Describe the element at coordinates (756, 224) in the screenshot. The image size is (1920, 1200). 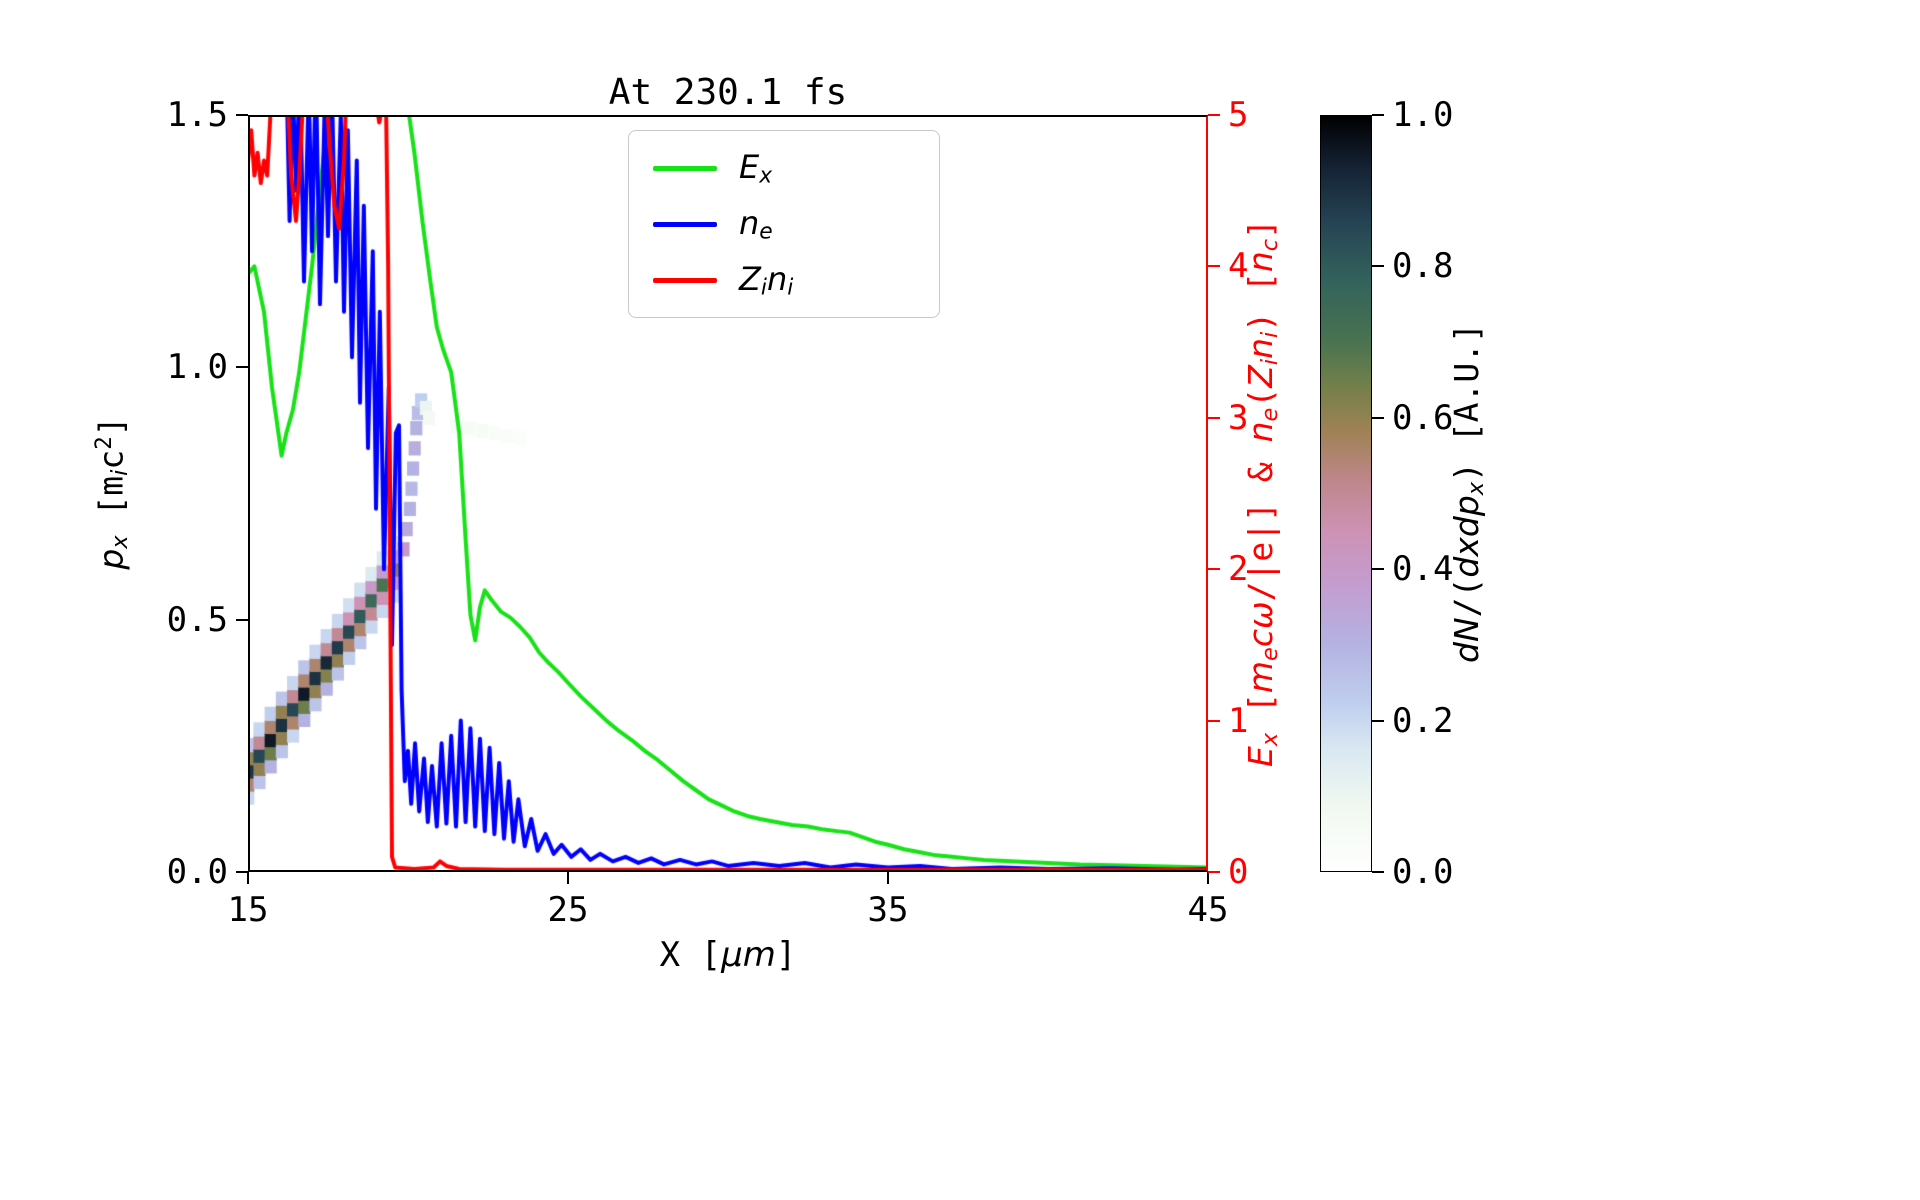
I see `legend-label: ne` at that location.